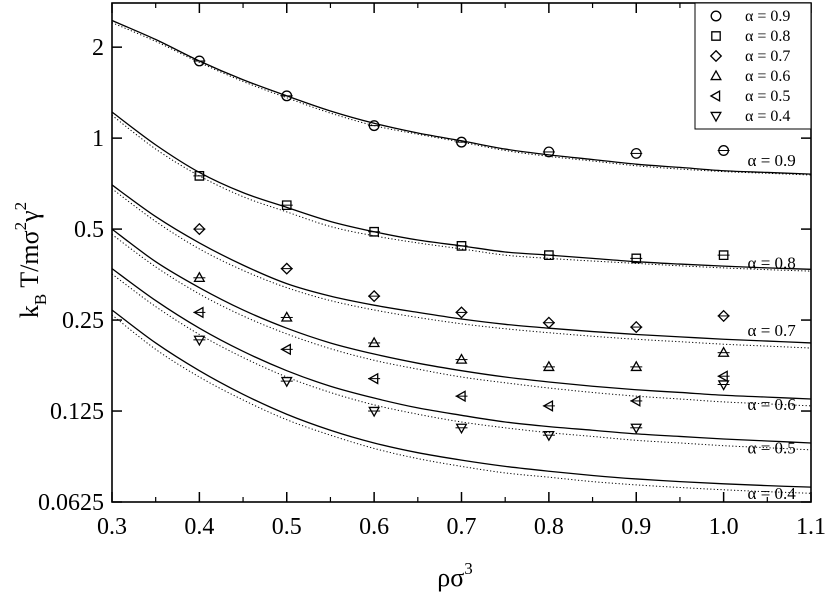 The image size is (830, 594). What do you see at coordinates (767, 76) in the screenshot?
I see `legend-label: α = 0.6` at bounding box center [767, 76].